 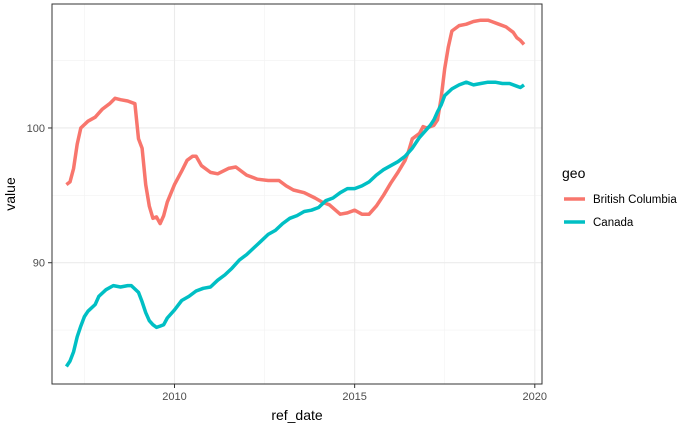 What do you see at coordinates (620, 211) in the screenshot?
I see `legend-items: British Columbia Canada` at bounding box center [620, 211].